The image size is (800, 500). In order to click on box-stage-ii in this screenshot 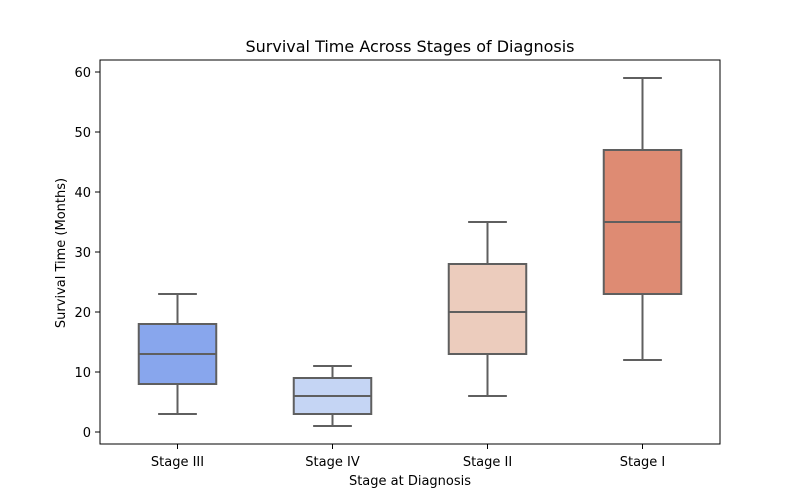, I will do `click(487, 309)`.